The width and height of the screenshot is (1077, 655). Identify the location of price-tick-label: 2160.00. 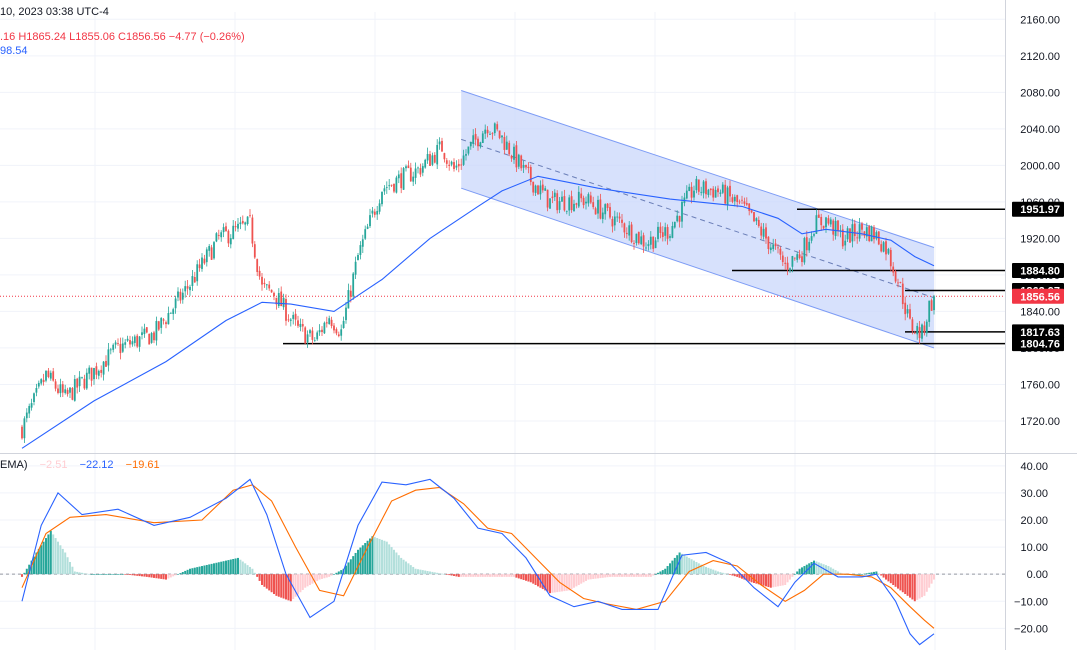
(1040, 20).